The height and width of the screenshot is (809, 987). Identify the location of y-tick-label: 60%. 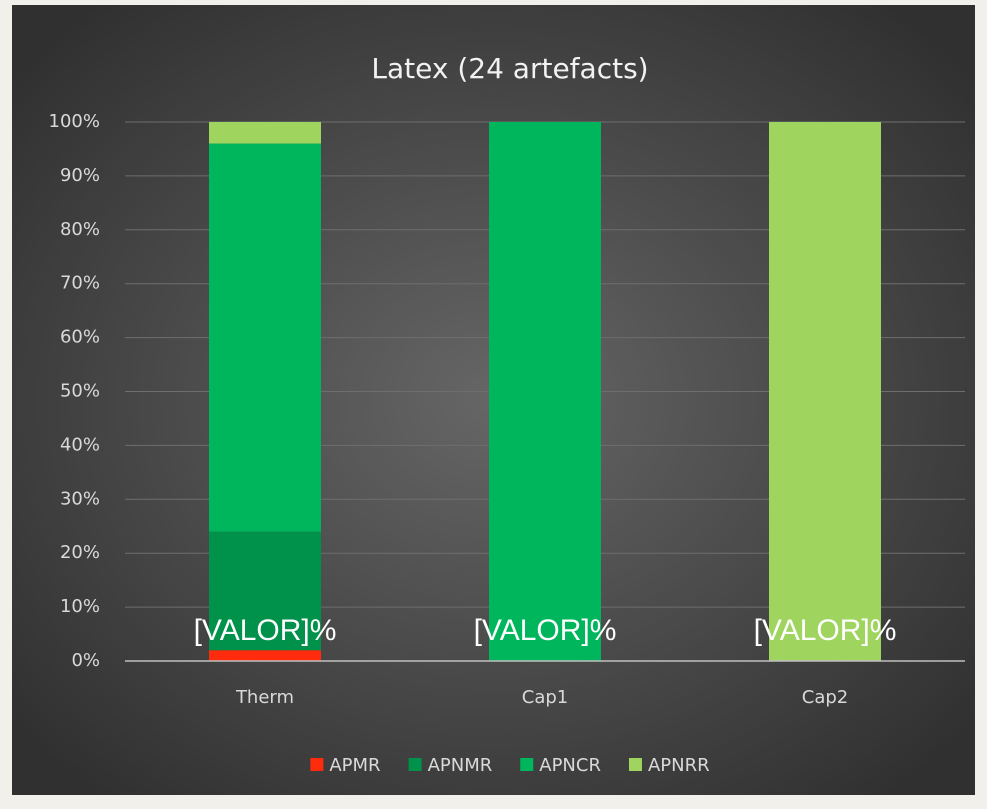
(80, 337).